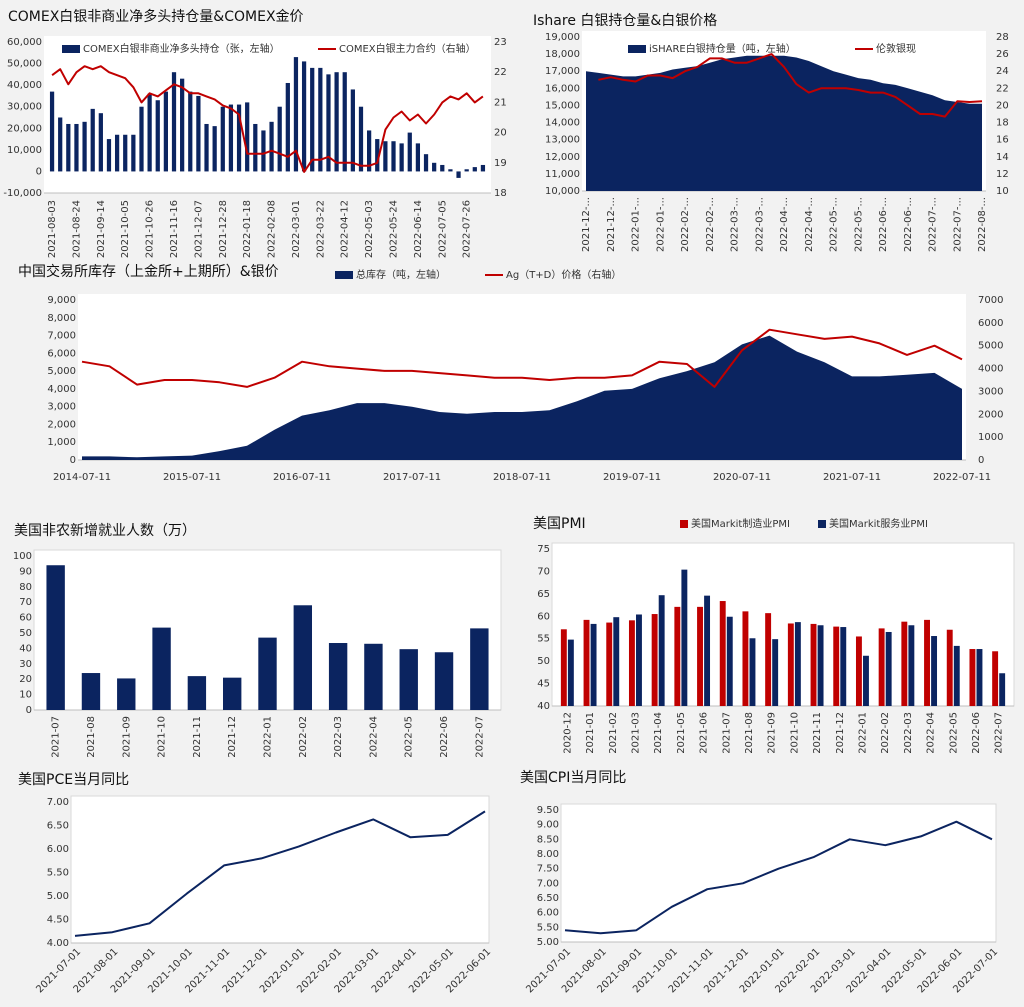 This screenshot has width=1024, height=1007. I want to click on y-tick-label: 6,000, so click(61, 353).